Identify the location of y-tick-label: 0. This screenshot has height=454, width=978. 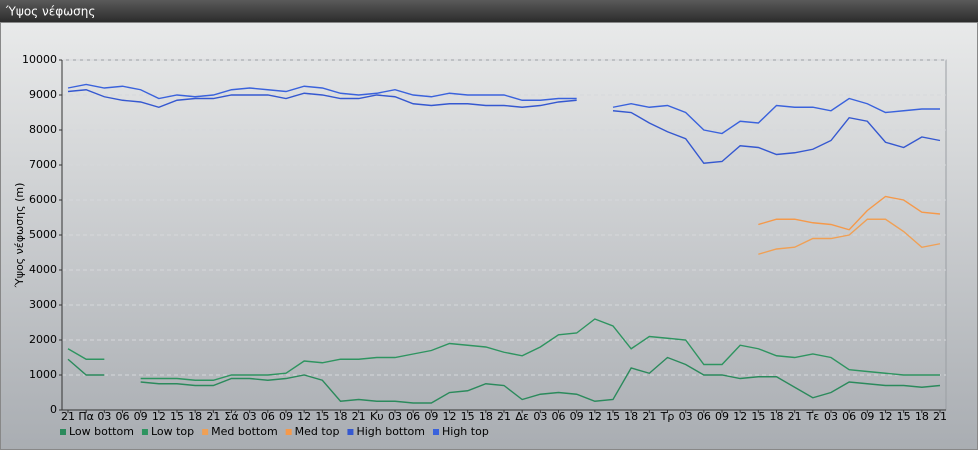
(53, 409).